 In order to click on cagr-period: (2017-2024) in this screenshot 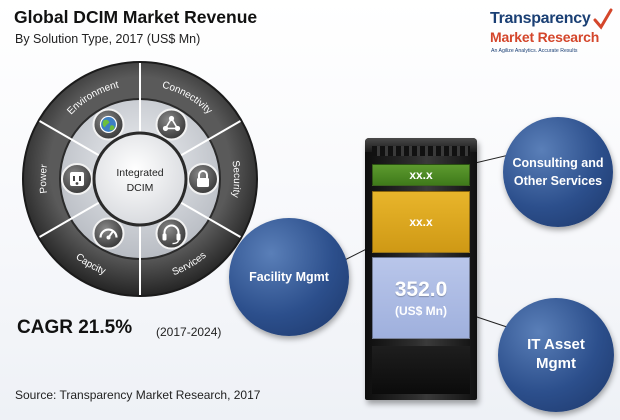, I will do `click(189, 332)`.